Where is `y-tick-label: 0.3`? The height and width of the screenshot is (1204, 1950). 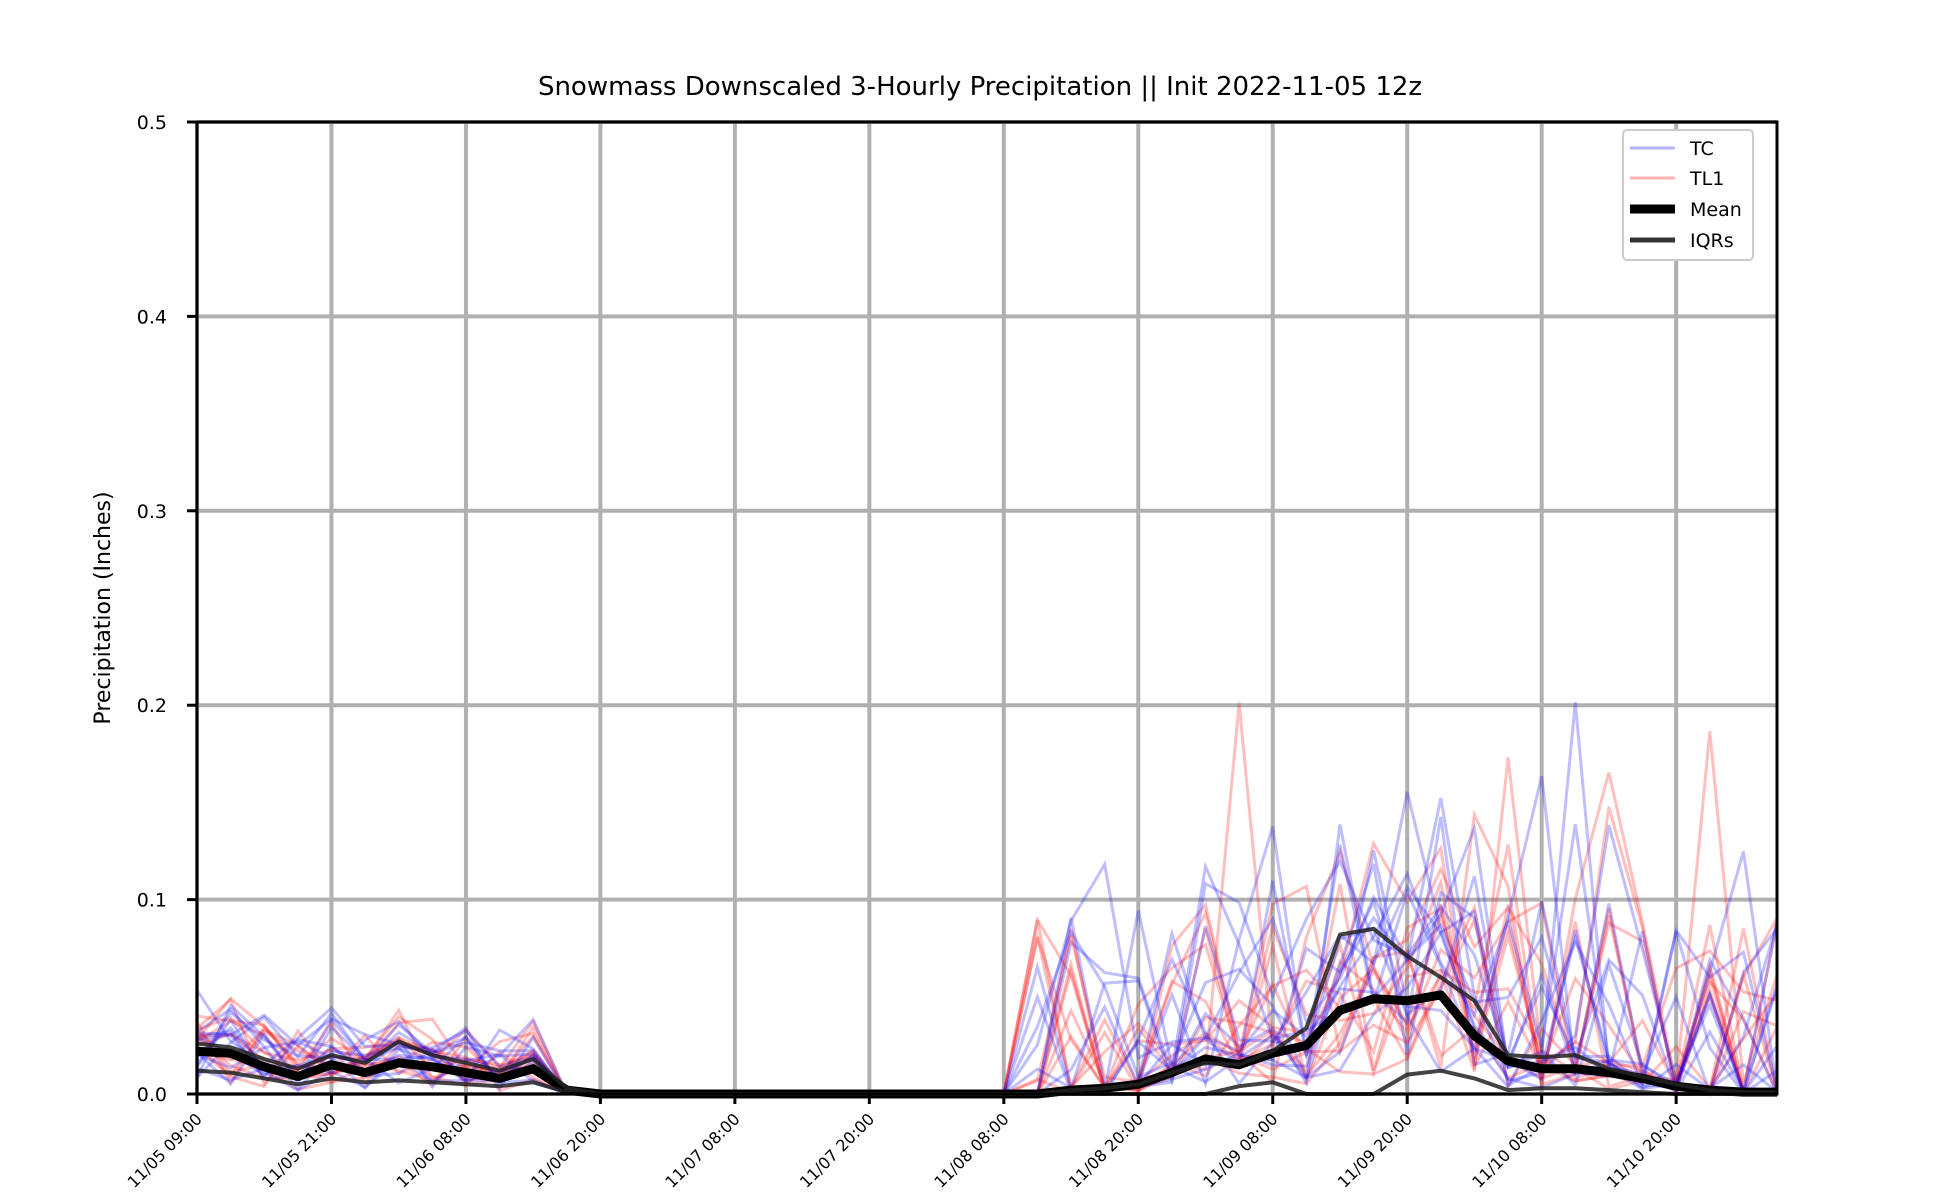 y-tick-label: 0.3 is located at coordinates (152, 512).